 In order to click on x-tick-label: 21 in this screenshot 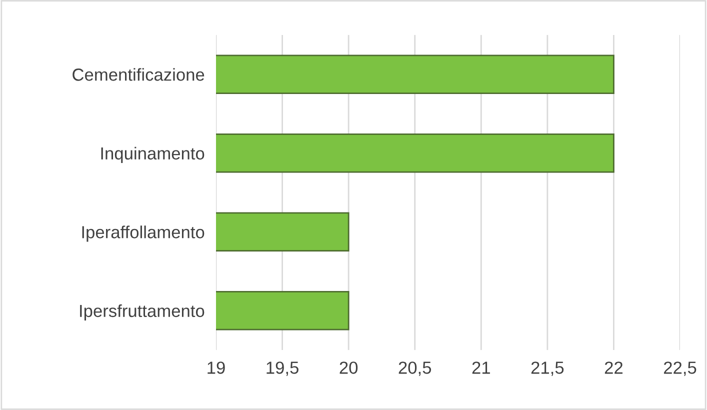, I will do `click(481, 368)`.